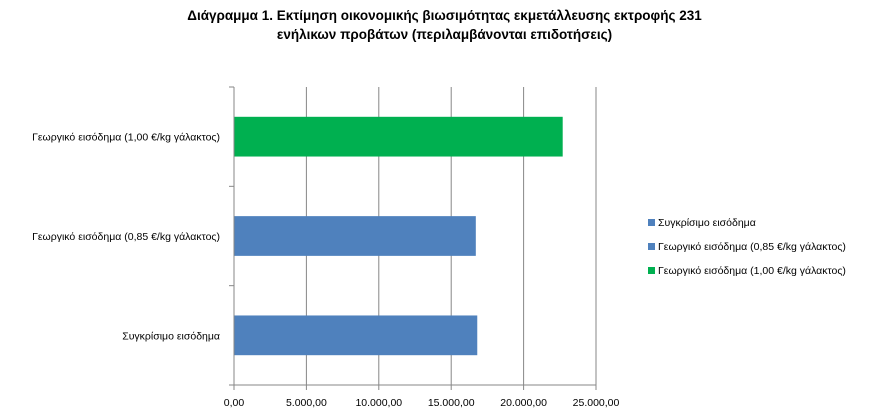  Describe the element at coordinates (306, 403) in the screenshot. I see `x-tick-label: 5.000,00` at that location.